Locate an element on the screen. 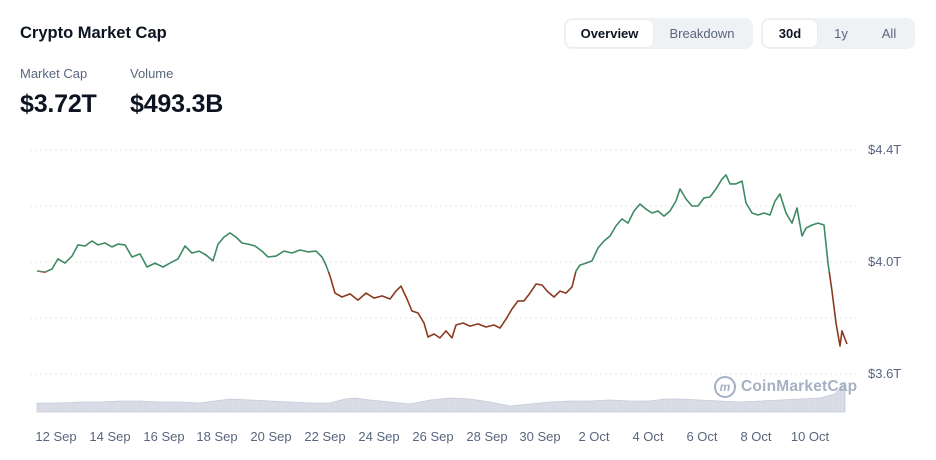 This screenshot has height=460, width=936. x-tick-label: 26 Sep is located at coordinates (433, 436).